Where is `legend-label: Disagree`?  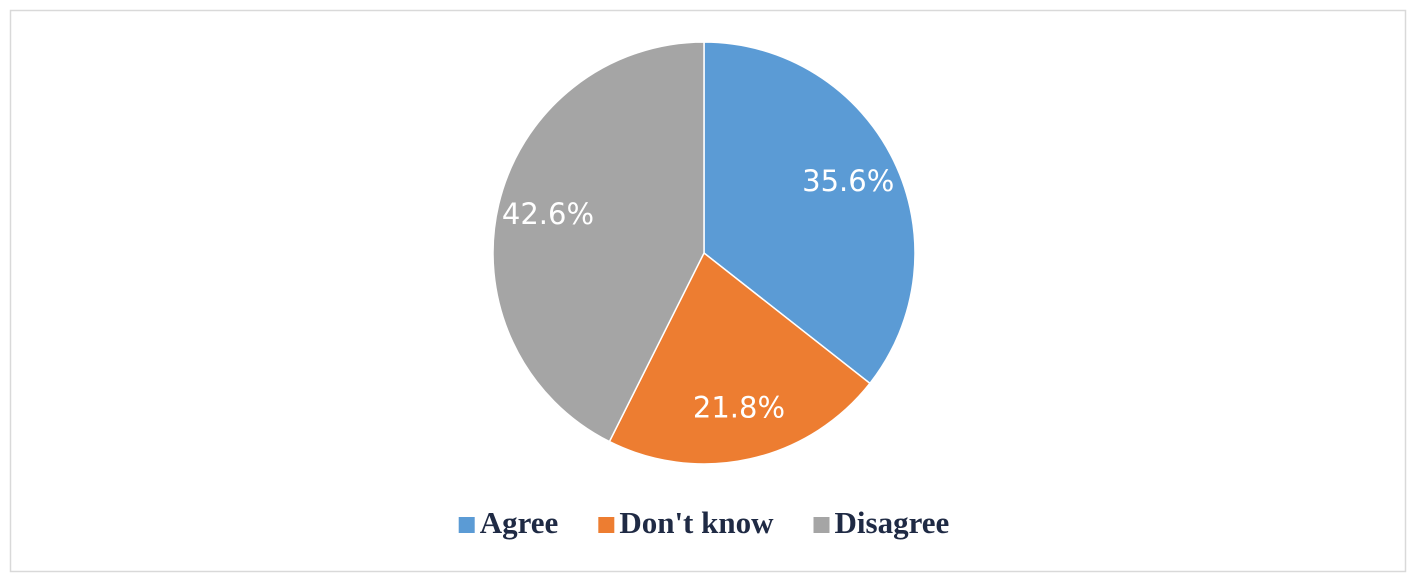 legend-label: Disagree is located at coordinates (892, 522).